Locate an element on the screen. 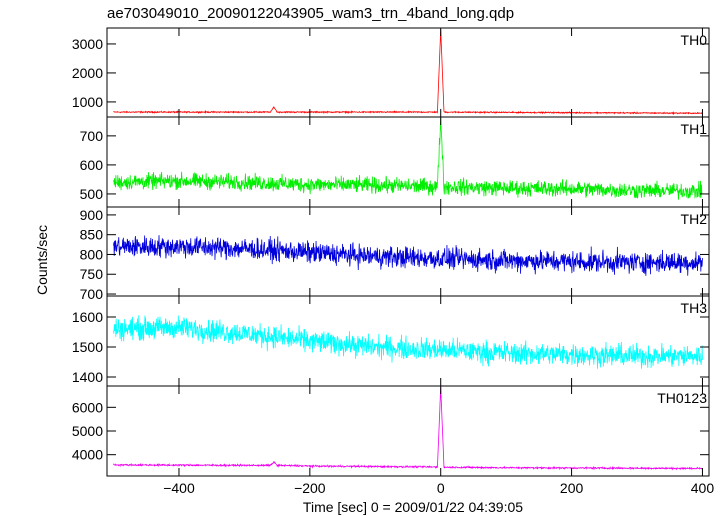 The height and width of the screenshot is (516, 723). y-tick-label: 1400 is located at coordinates (87, 377).